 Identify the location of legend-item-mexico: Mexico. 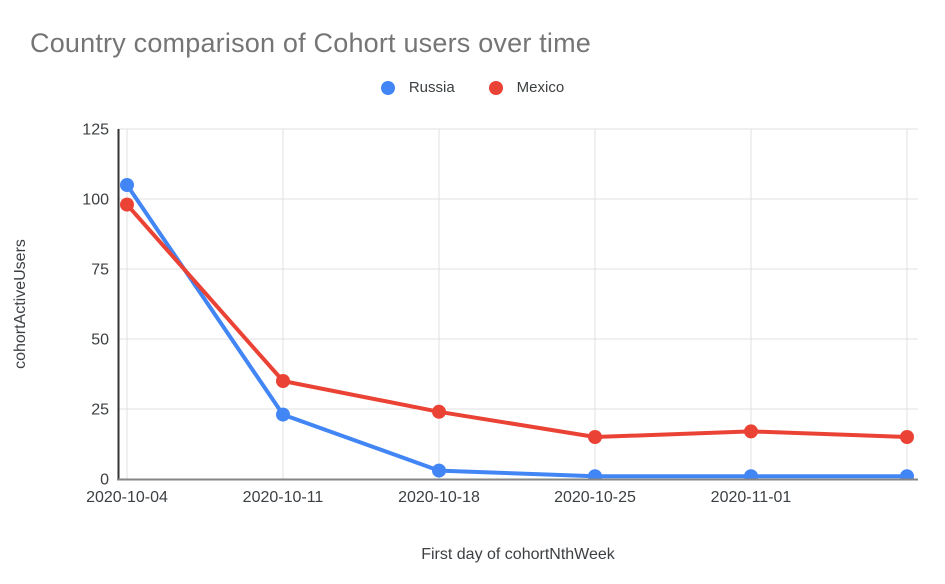
(526, 87).